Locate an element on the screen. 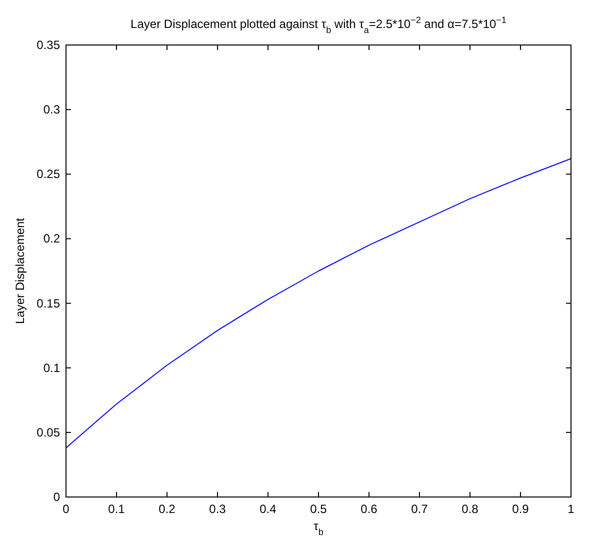  x-tick-label: 0.6 is located at coordinates (369, 509).